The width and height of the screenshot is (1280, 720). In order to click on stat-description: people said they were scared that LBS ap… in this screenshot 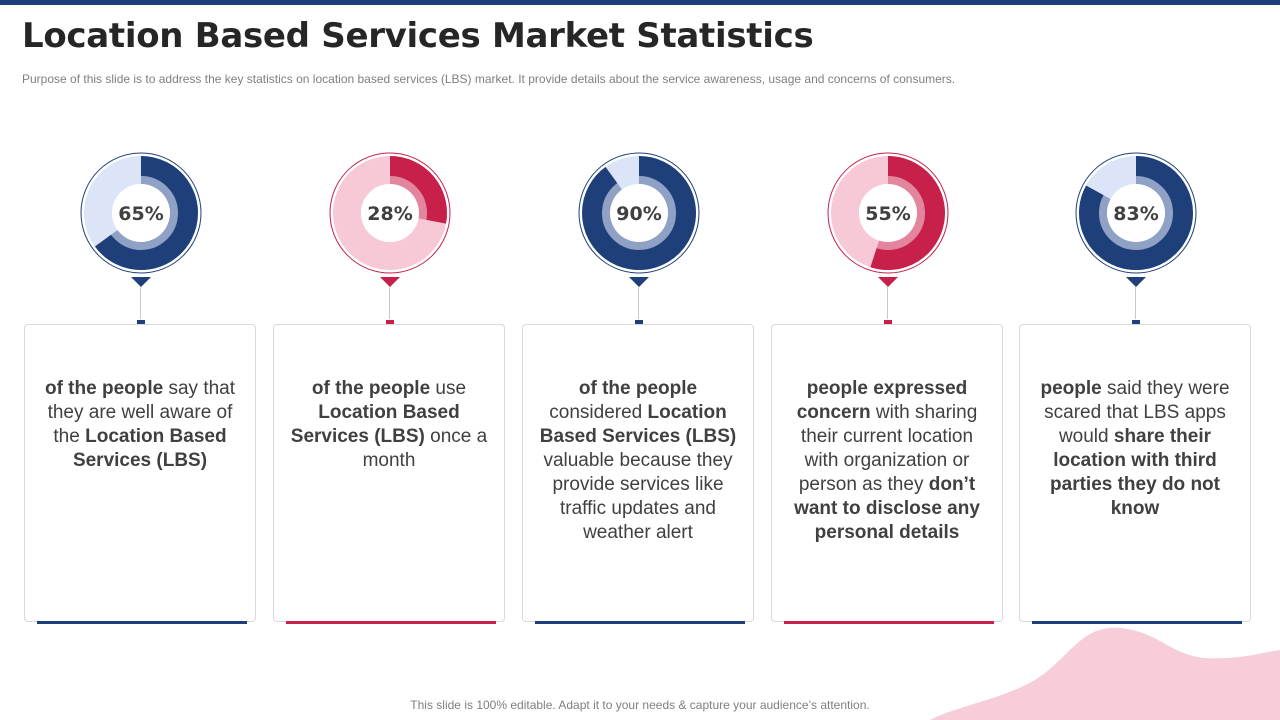, I will do `click(1135, 449)`.